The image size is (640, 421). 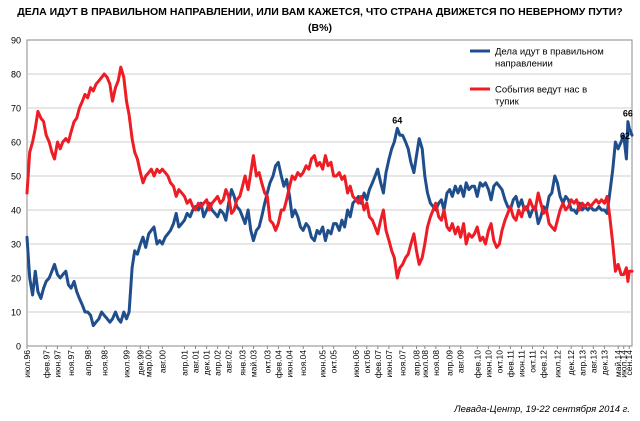 What do you see at coordinates (461, 361) in the screenshot?
I see `x-tick-label: авг.09` at bounding box center [461, 361].